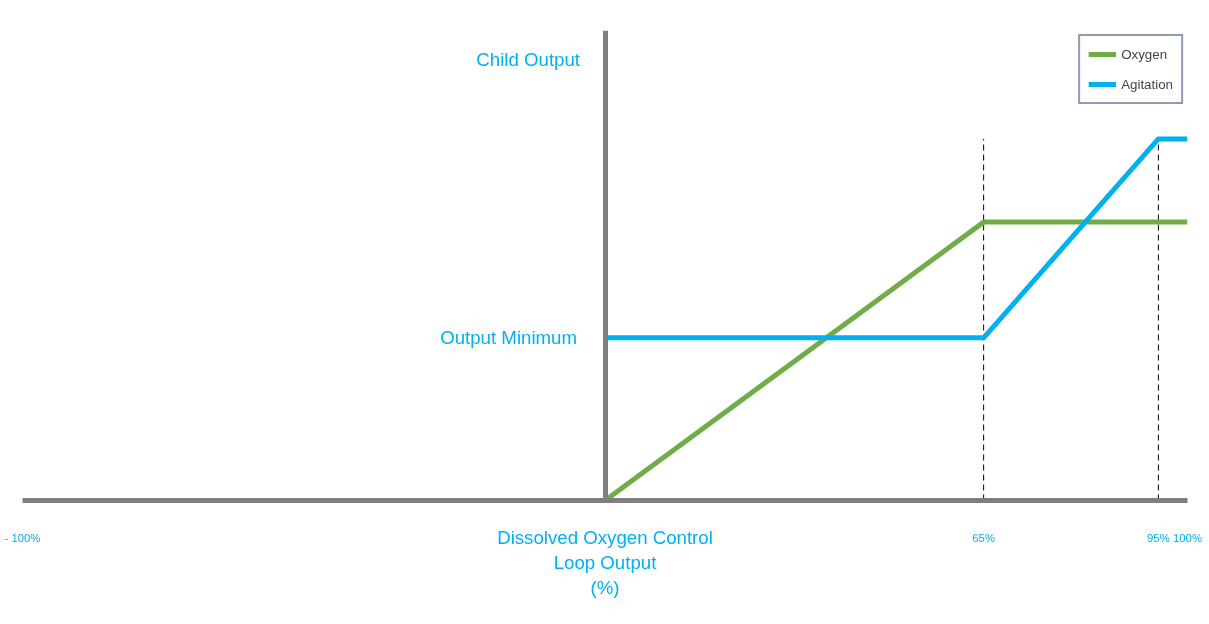 This screenshot has width=1209, height=624. I want to click on x-tick-label: 65%, so click(983, 537).